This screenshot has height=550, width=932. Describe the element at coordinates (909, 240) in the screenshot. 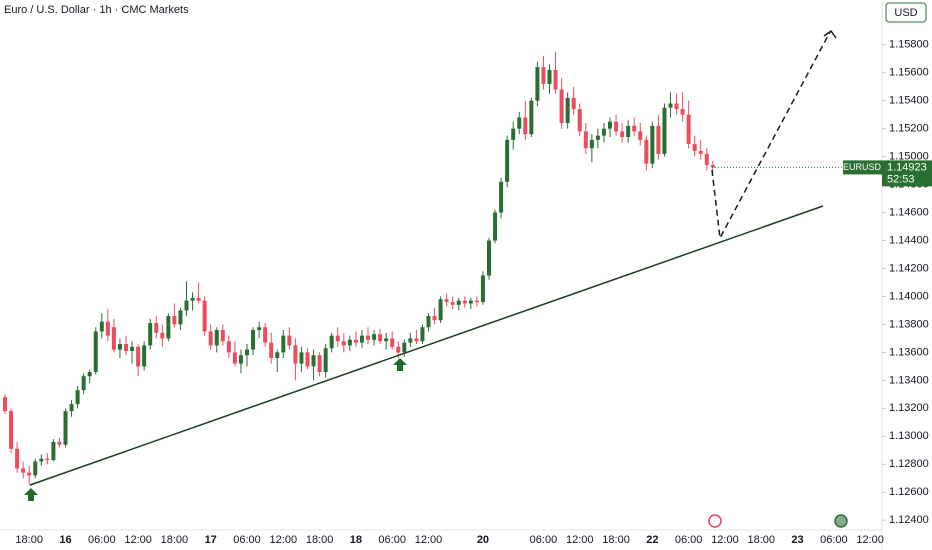

I see `y-tick-label: 1.14400` at that location.